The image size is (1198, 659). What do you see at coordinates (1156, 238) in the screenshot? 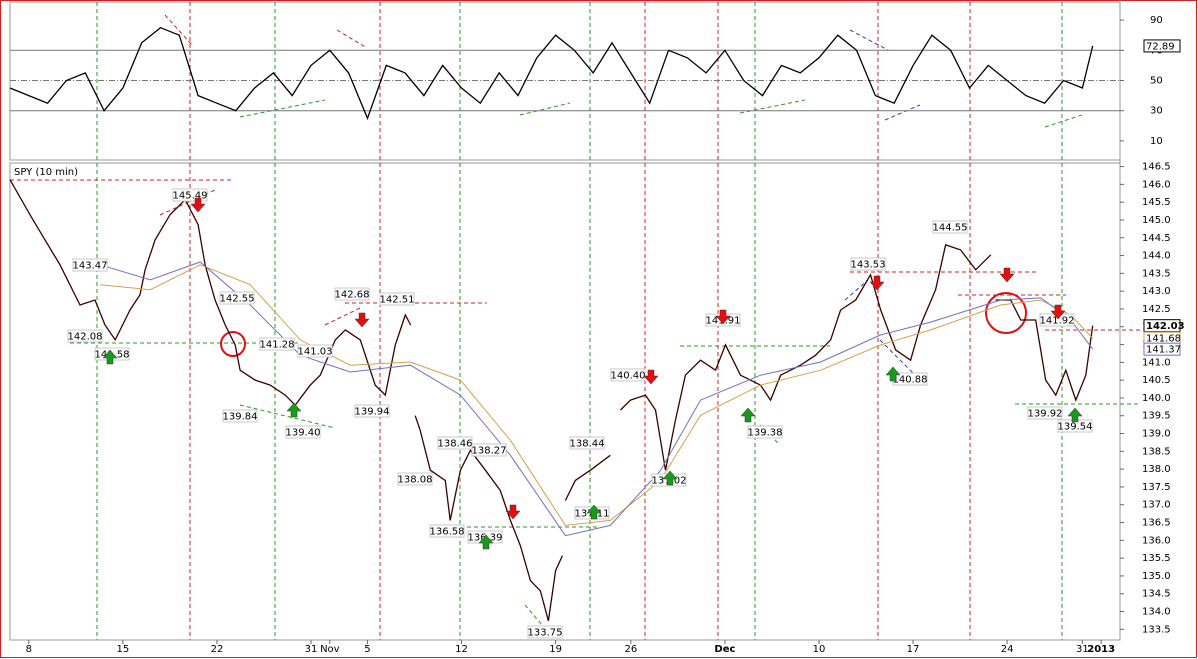
I see `y-tick-label: 144.5` at bounding box center [1156, 238].